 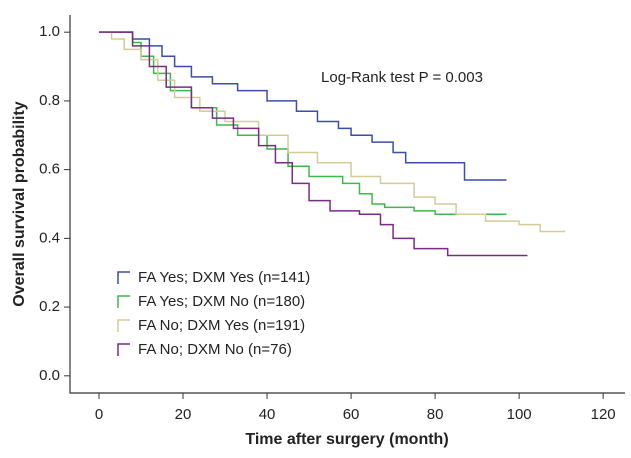 I want to click on x-tick-label: 60, so click(x=351, y=414).